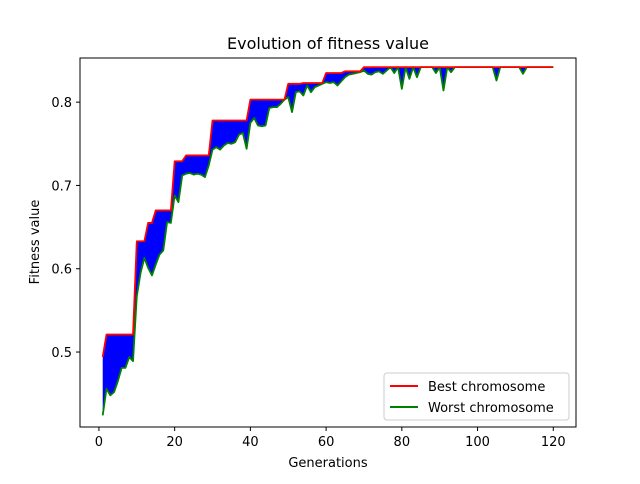 This screenshot has height=484, width=640. What do you see at coordinates (250, 442) in the screenshot?
I see `x-tick-label: 40` at bounding box center [250, 442].